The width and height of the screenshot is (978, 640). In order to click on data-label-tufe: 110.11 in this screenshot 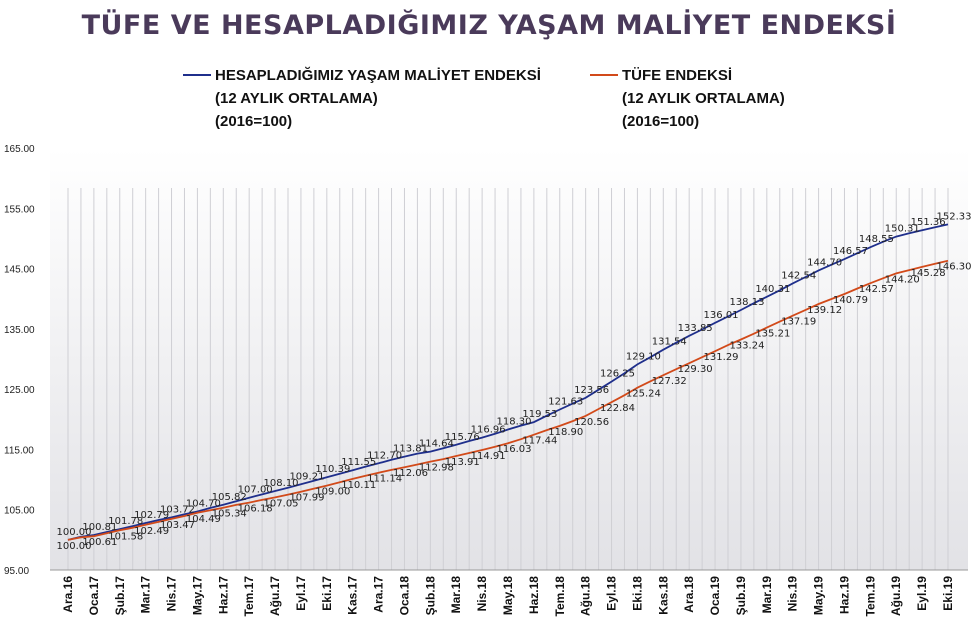, I will do `click(358, 485)`.